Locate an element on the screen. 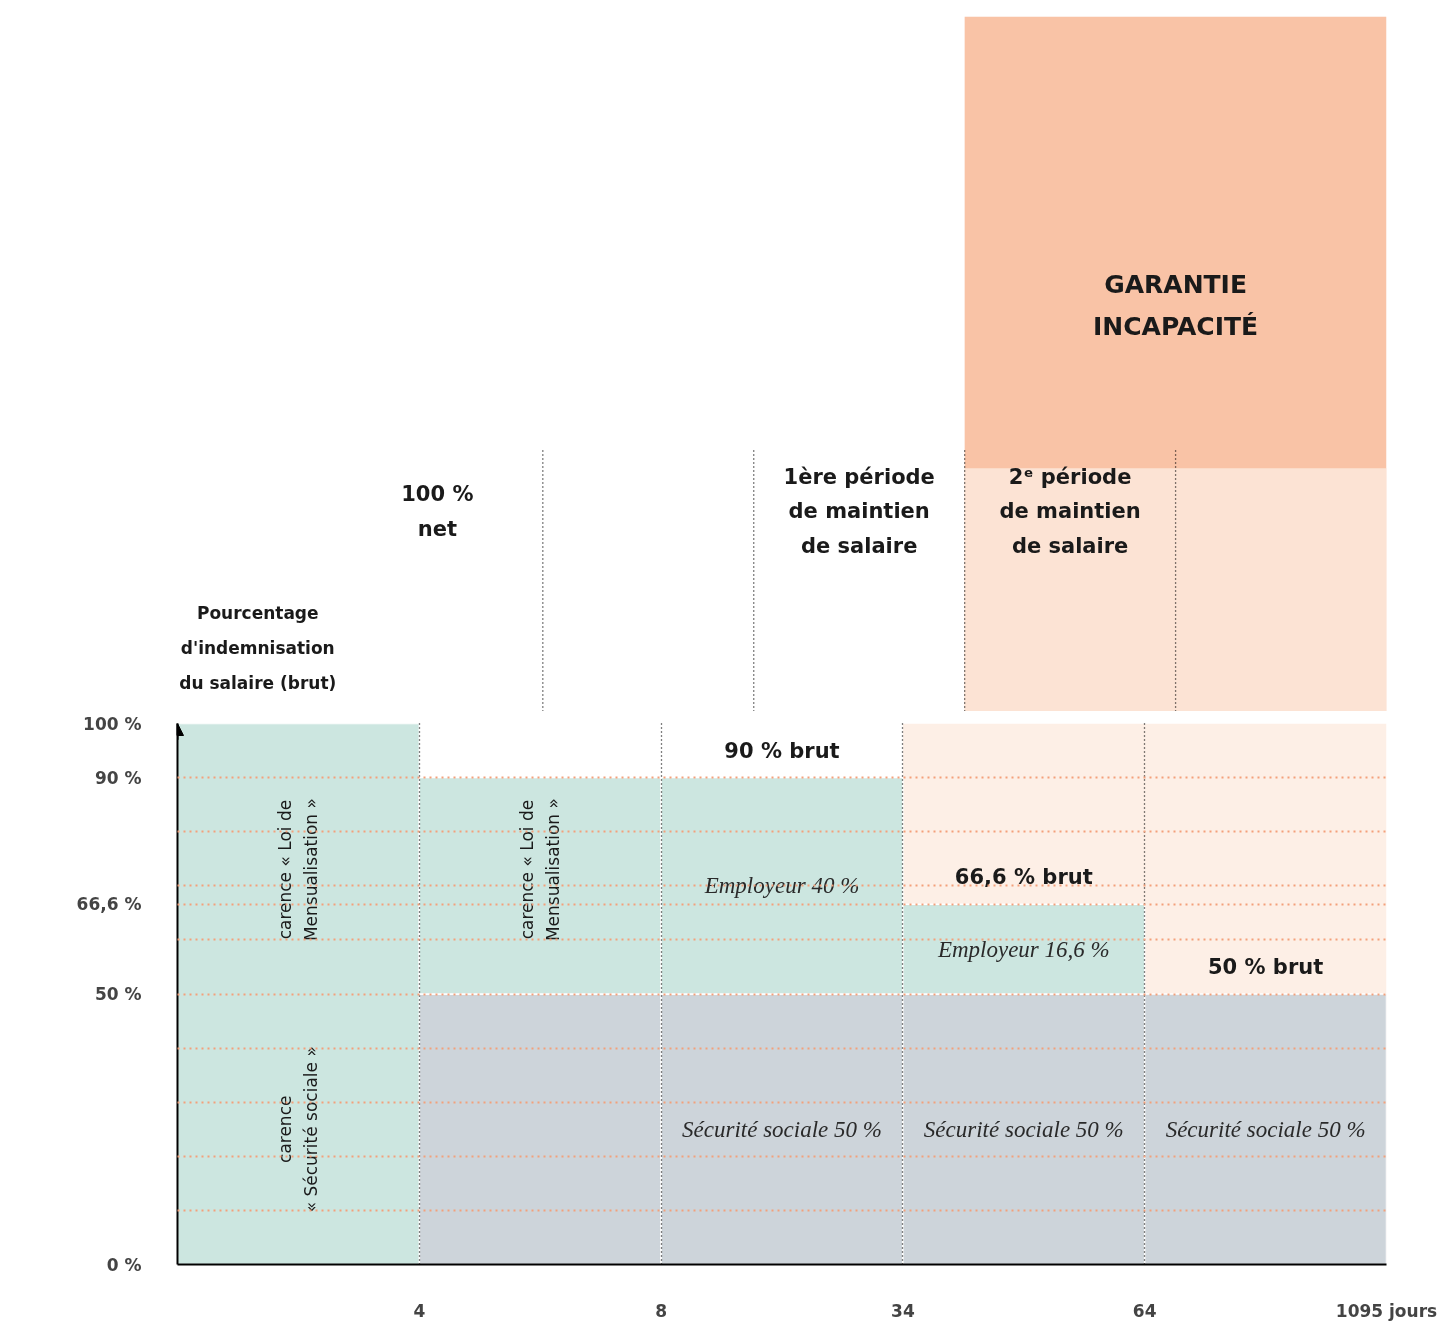 The height and width of the screenshot is (1323, 1442). text: 34 is located at coordinates (903, 1310).